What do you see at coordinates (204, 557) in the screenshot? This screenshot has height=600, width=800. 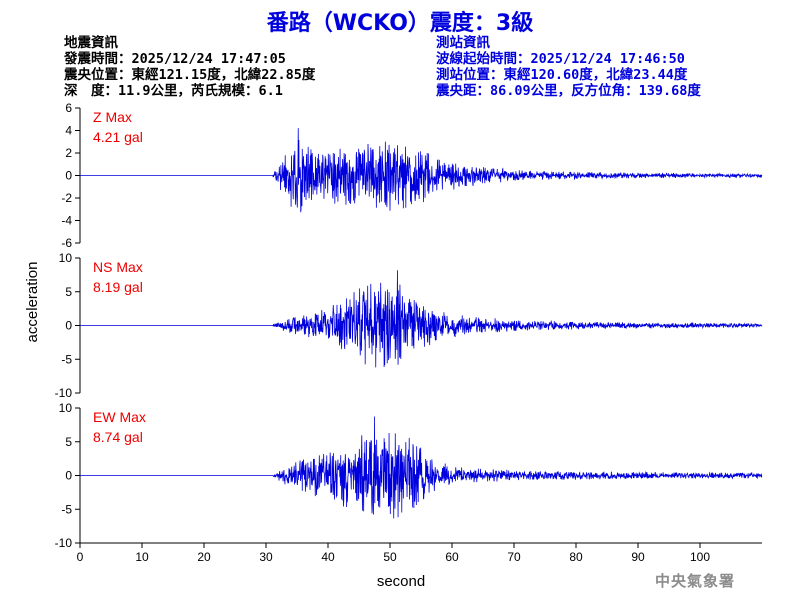 I see `x-tick-label: 20` at bounding box center [204, 557].